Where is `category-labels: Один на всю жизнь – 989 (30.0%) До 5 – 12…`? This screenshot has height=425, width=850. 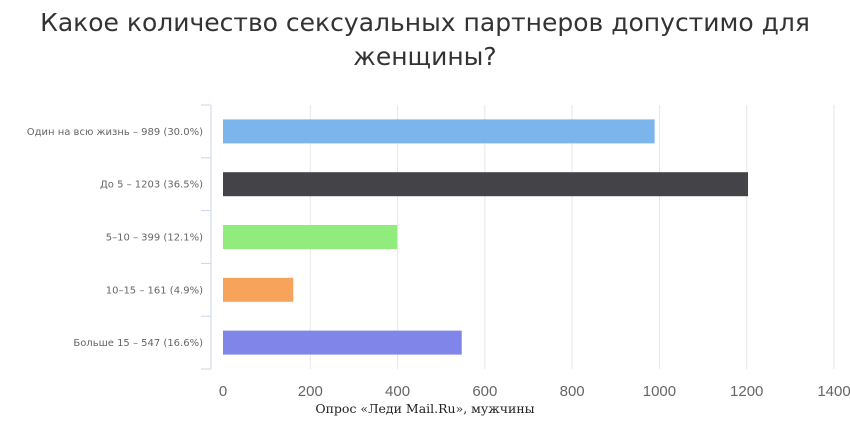 category-labels: Один на всю жизнь – 989 (30.0%) До 5 – 12… is located at coordinates (115, 238).